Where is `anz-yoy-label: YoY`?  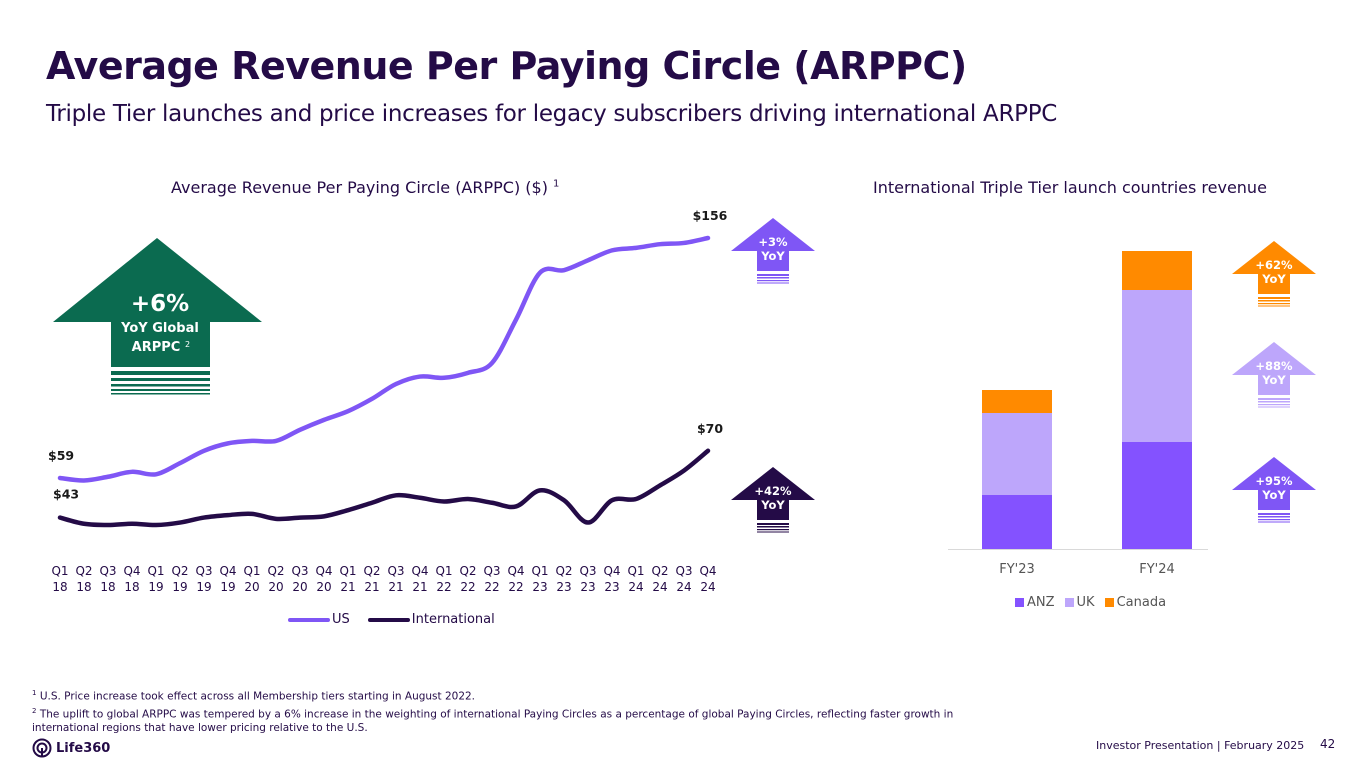
anz-yoy-label: YoY is located at coordinates (1273, 495).